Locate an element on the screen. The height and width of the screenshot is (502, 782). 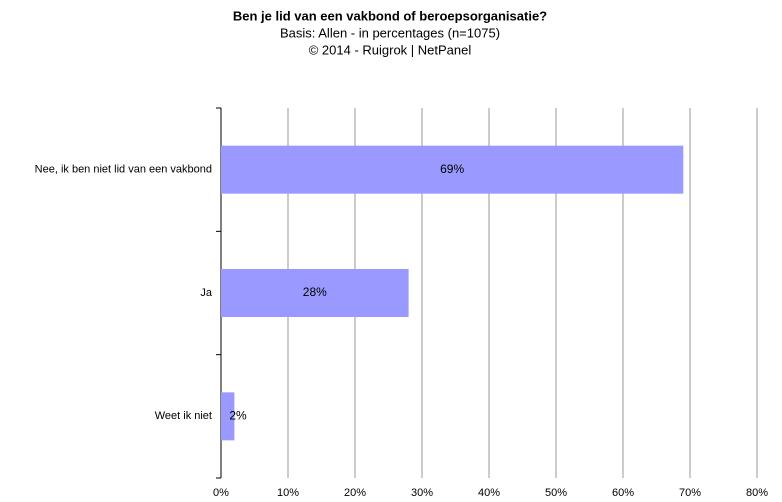
x-tick-label: 40% is located at coordinates (489, 493).